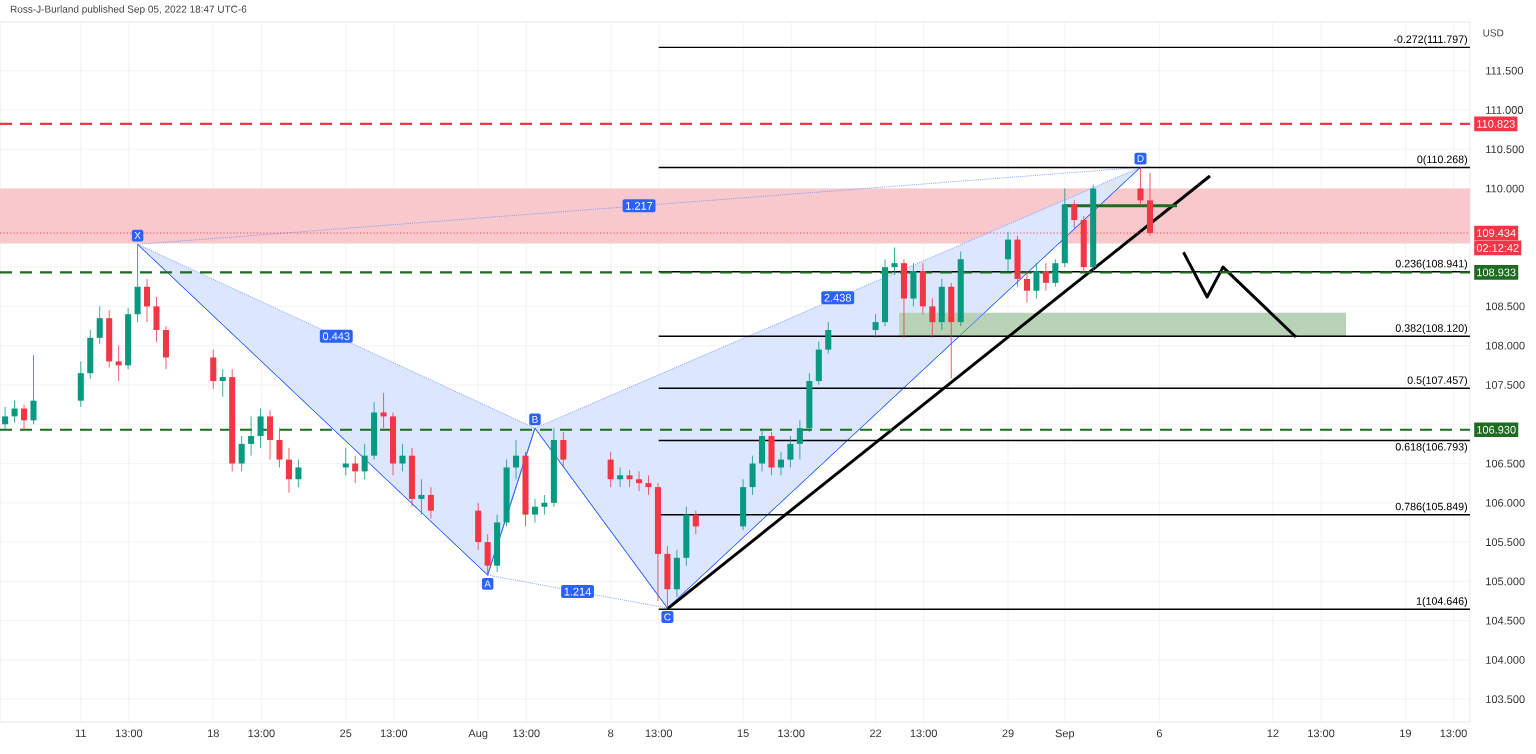  What do you see at coordinates (137, 235) in the screenshot?
I see `annotation: X` at bounding box center [137, 235].